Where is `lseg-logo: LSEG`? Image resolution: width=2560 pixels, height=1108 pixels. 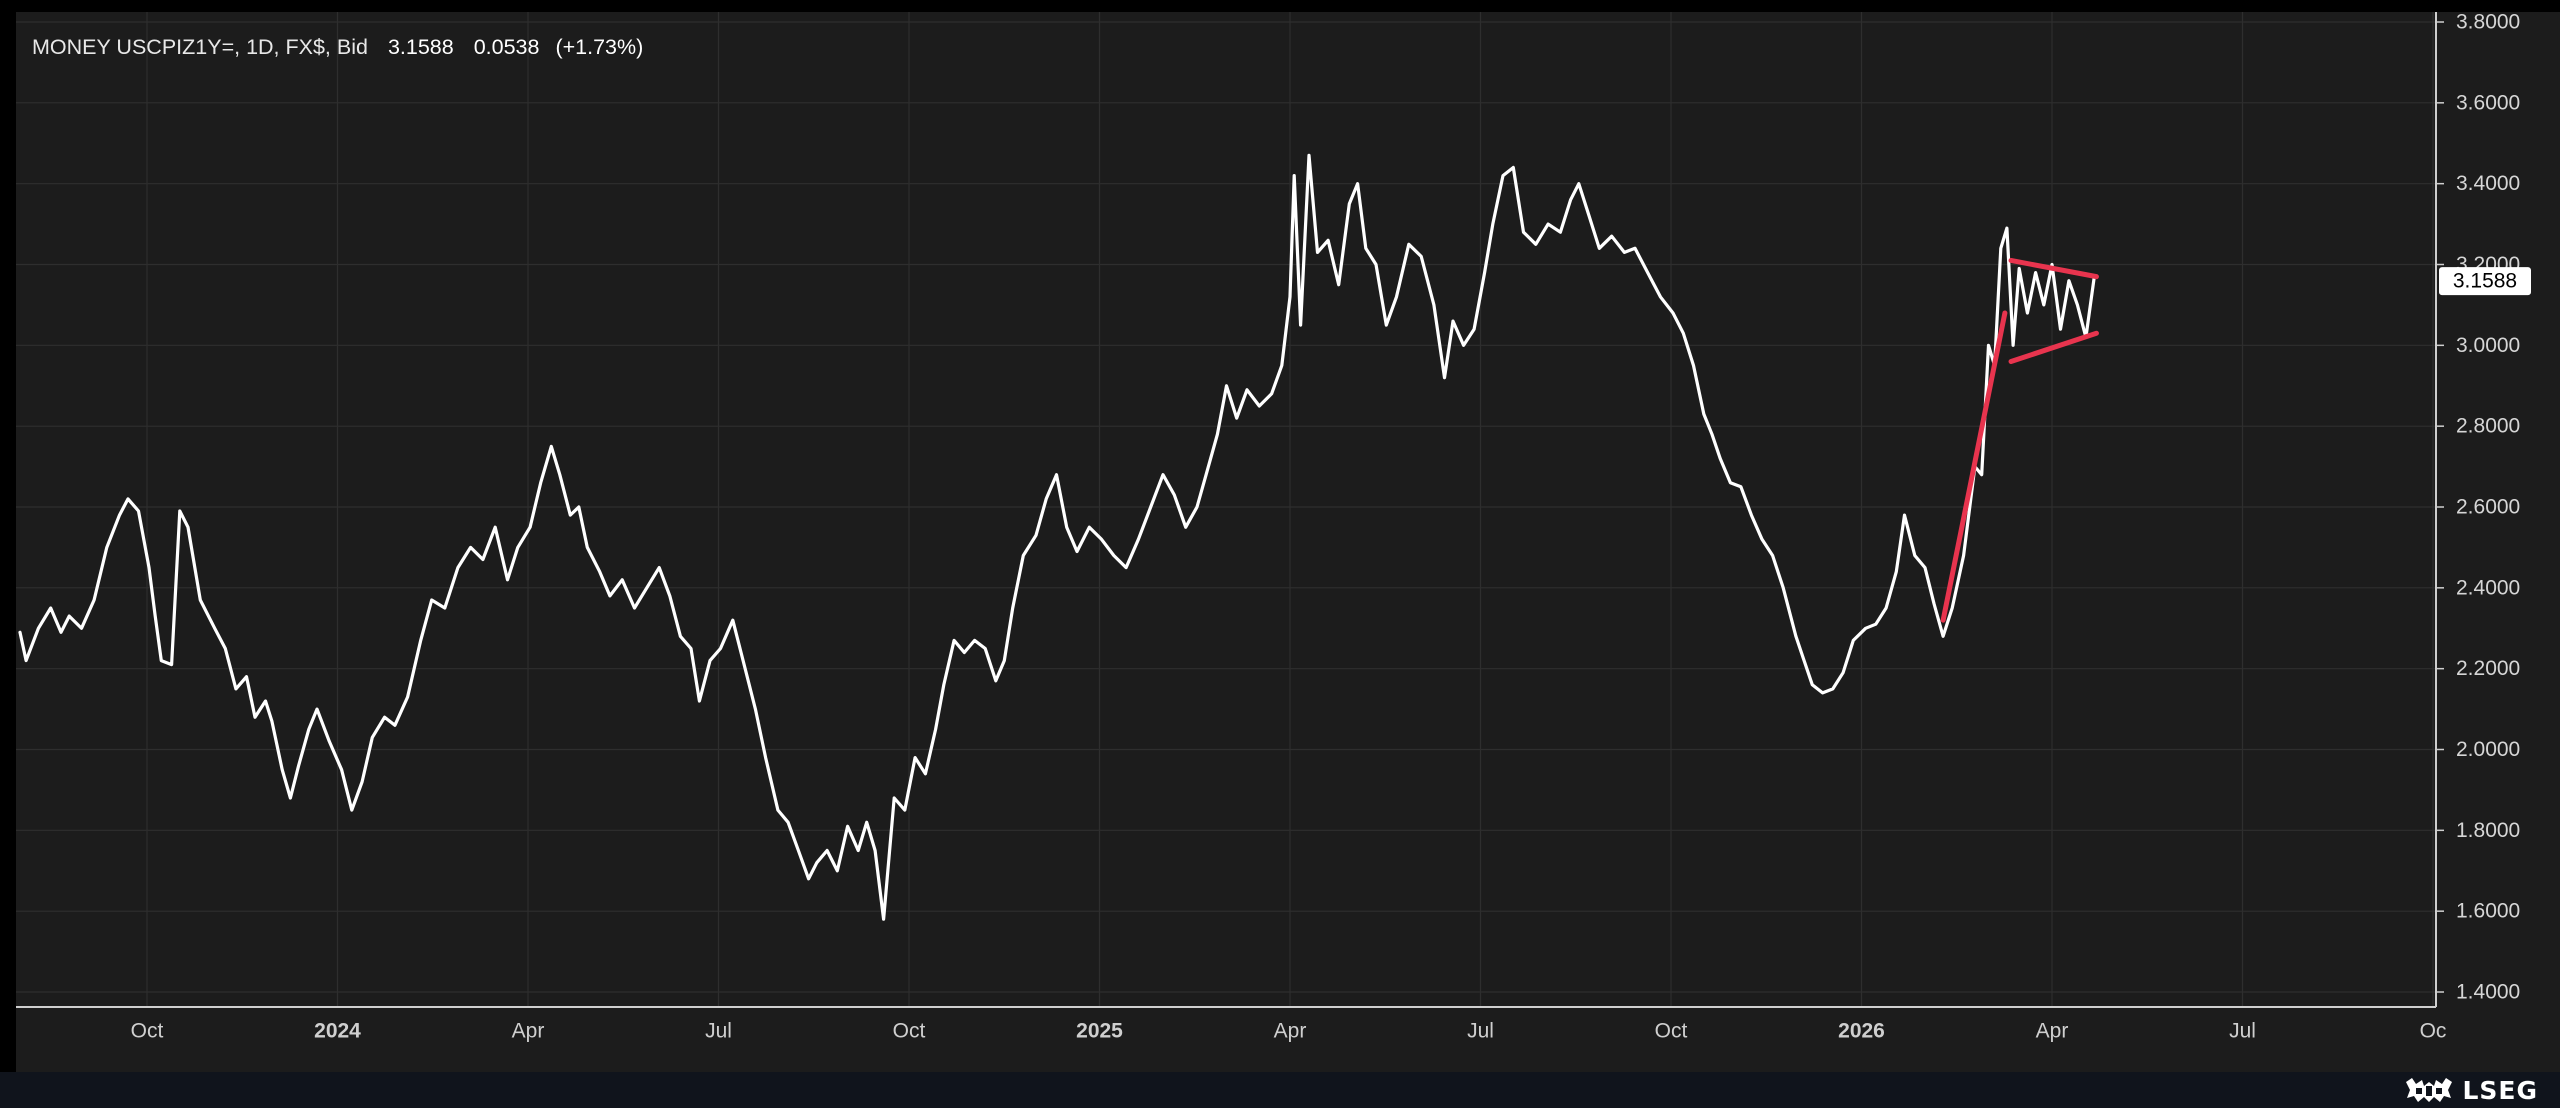
lseg-logo: LSEG is located at coordinates (2471, 1090).